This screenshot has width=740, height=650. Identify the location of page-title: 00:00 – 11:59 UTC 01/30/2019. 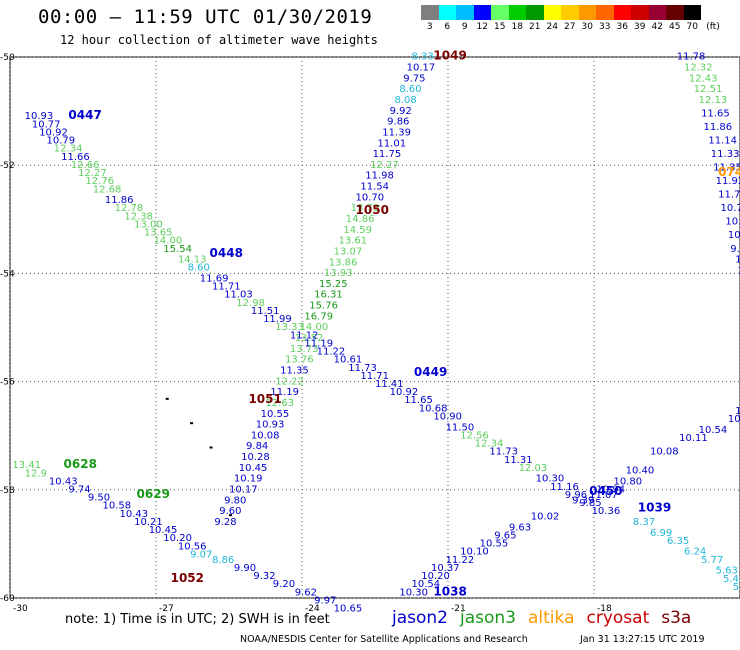
(205, 17).